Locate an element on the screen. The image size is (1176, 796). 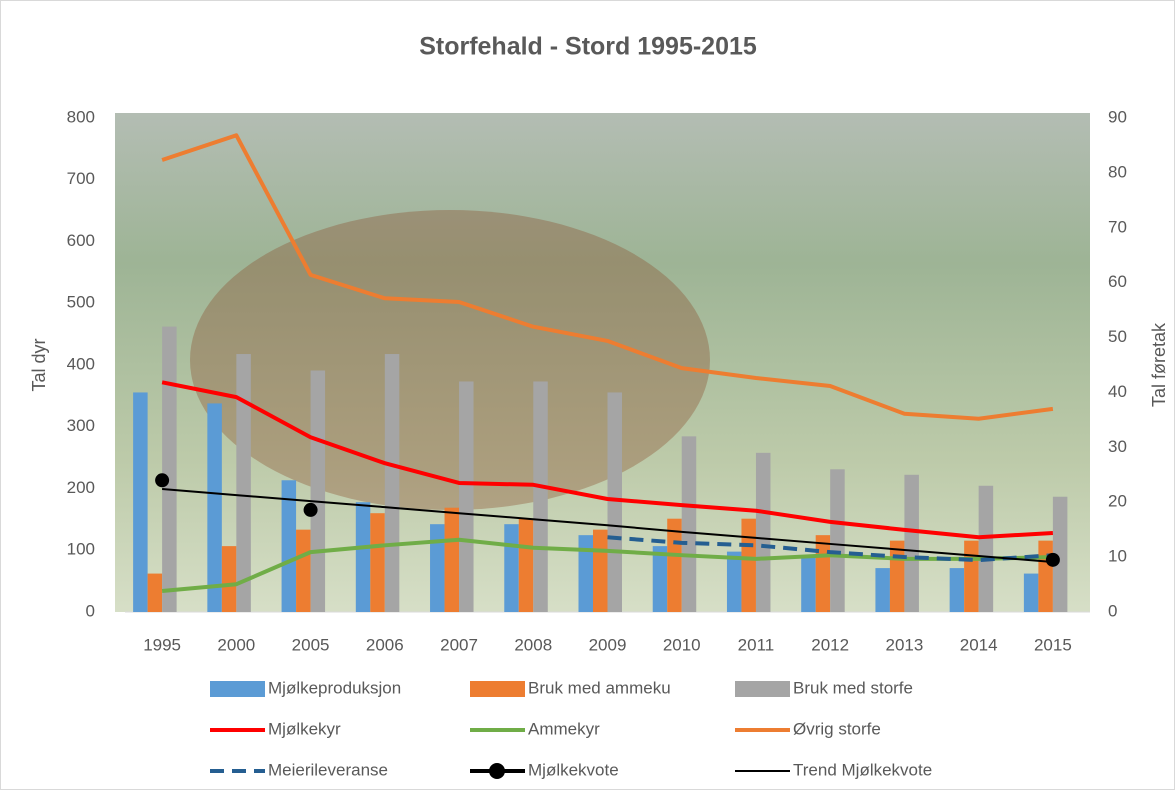
legend-label: Bruk med storfe is located at coordinates (853, 687).